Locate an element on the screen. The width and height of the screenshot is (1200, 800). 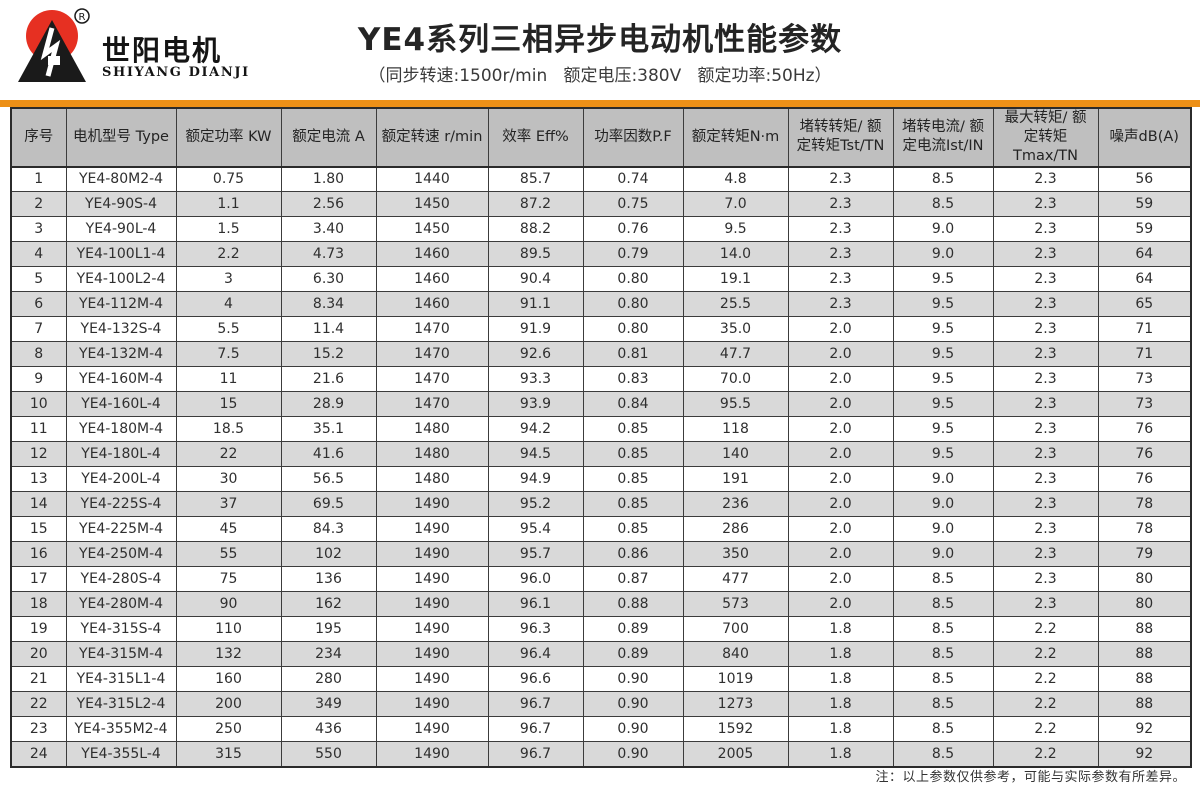
table-cell: 2.56 is located at coordinates (328, 204).